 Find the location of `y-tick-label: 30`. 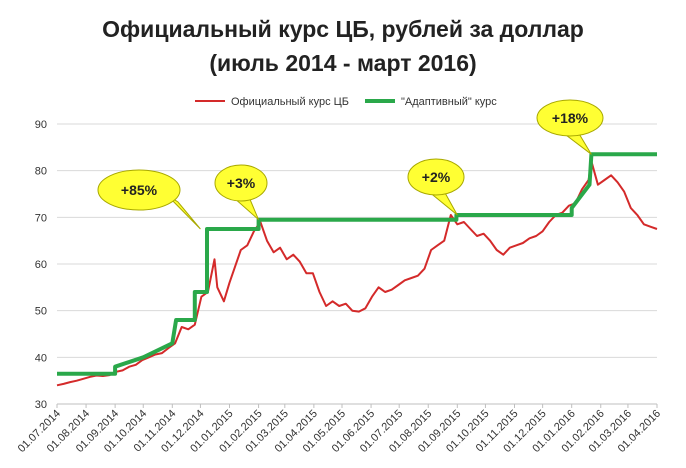

y-tick-label: 30 is located at coordinates (41, 405).